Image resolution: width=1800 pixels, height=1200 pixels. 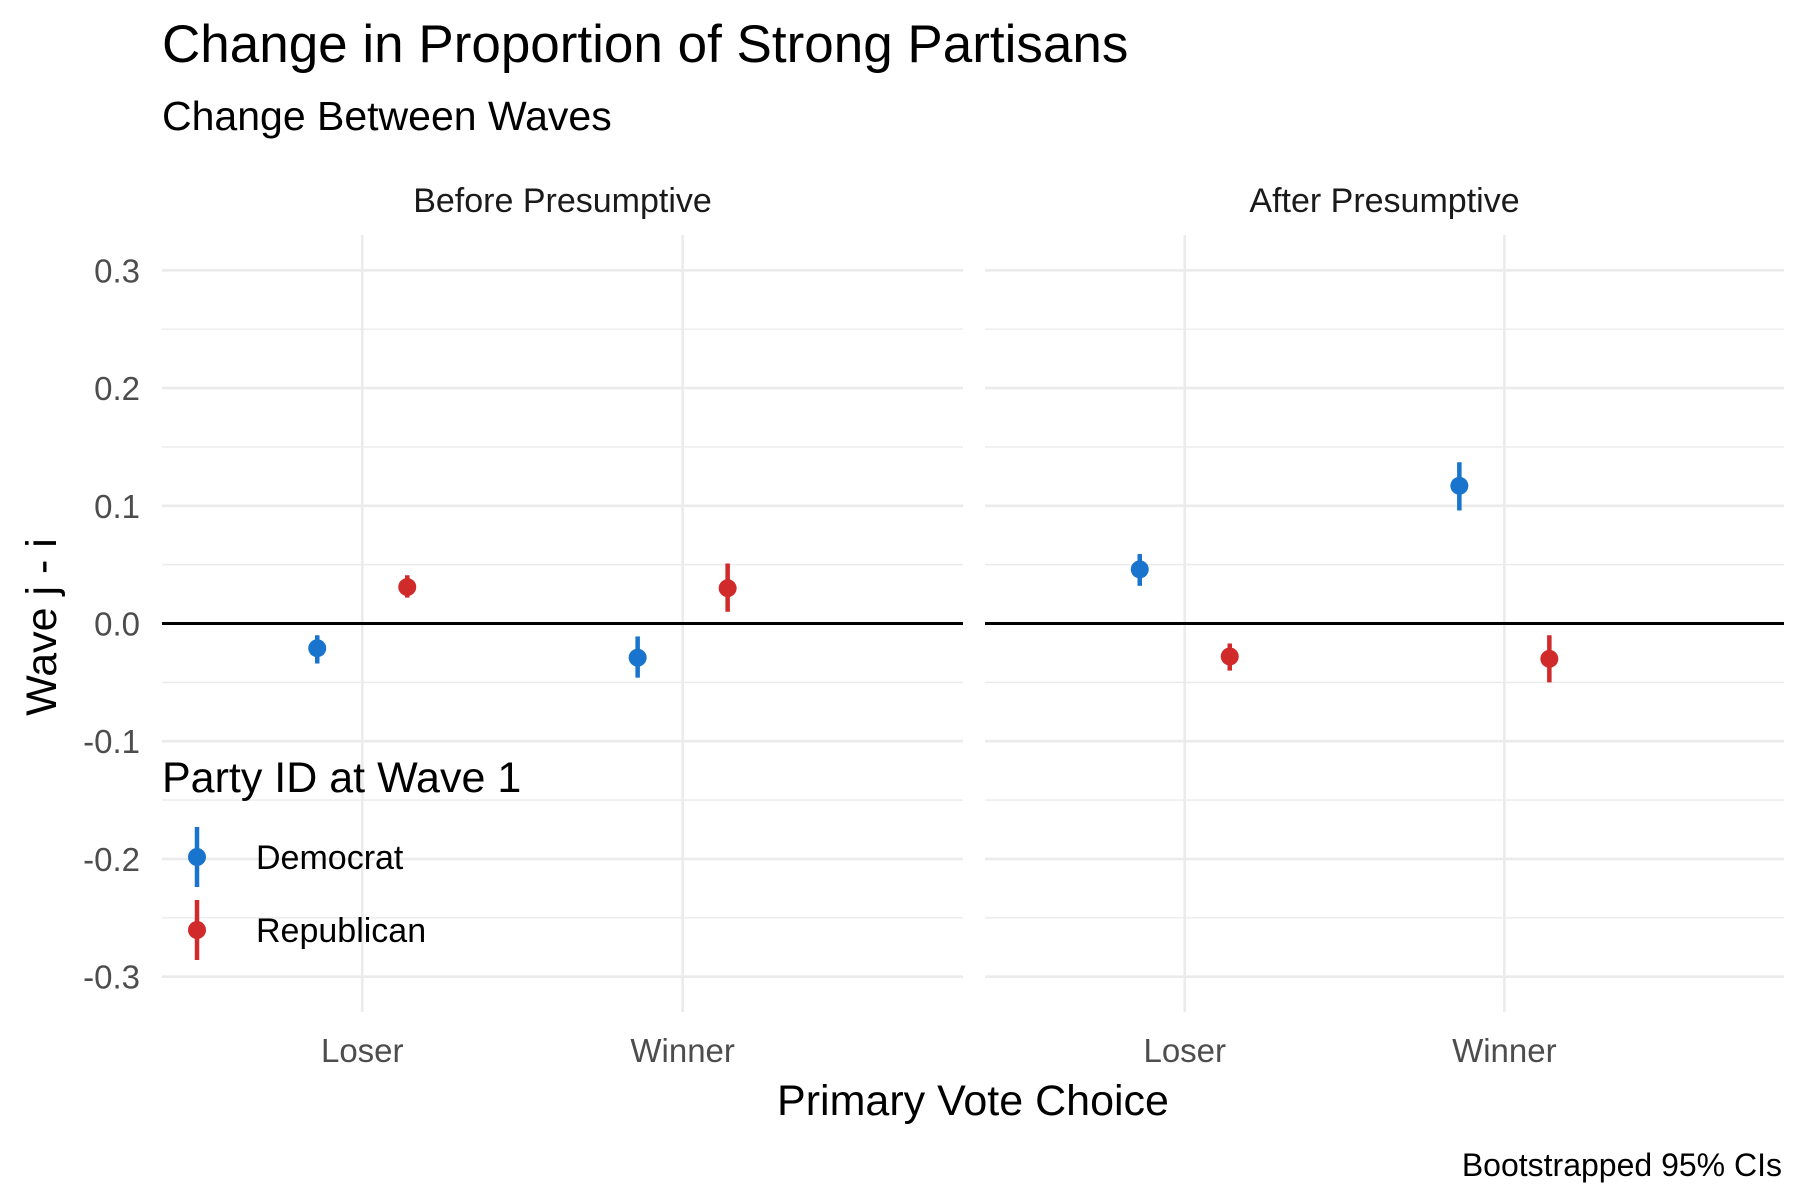 I want to click on legend: Party ID at Wave 1 Democrat Republican, so click(x=341, y=857).